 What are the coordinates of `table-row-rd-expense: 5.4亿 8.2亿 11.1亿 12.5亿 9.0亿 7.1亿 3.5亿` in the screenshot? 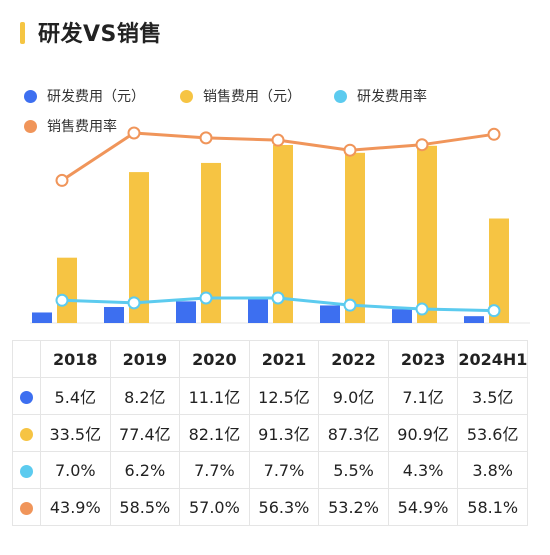 It's located at (270, 396).